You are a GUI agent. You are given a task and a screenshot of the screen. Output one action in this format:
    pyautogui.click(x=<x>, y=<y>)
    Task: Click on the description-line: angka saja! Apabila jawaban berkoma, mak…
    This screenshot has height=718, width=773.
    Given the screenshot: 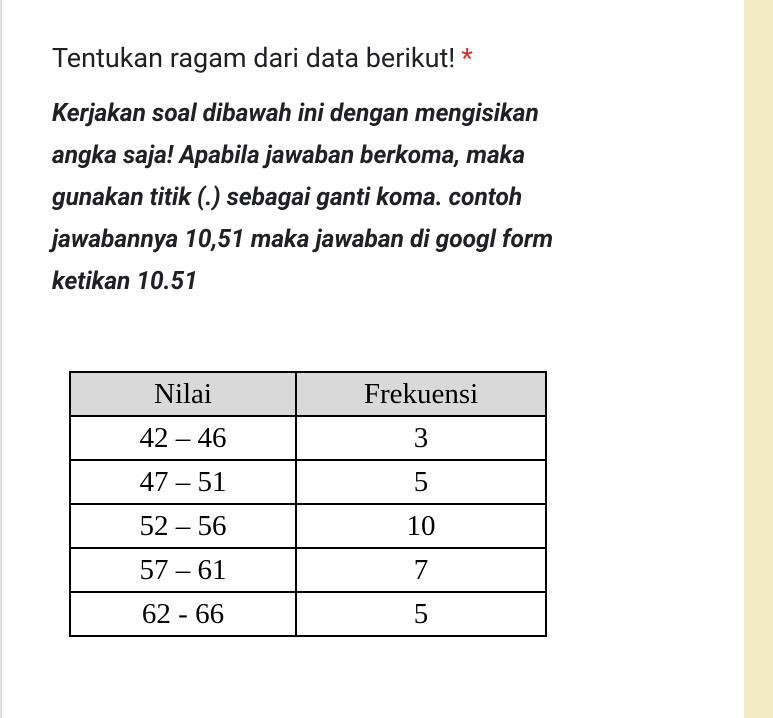 What is the action you would take?
    pyautogui.click(x=289, y=154)
    